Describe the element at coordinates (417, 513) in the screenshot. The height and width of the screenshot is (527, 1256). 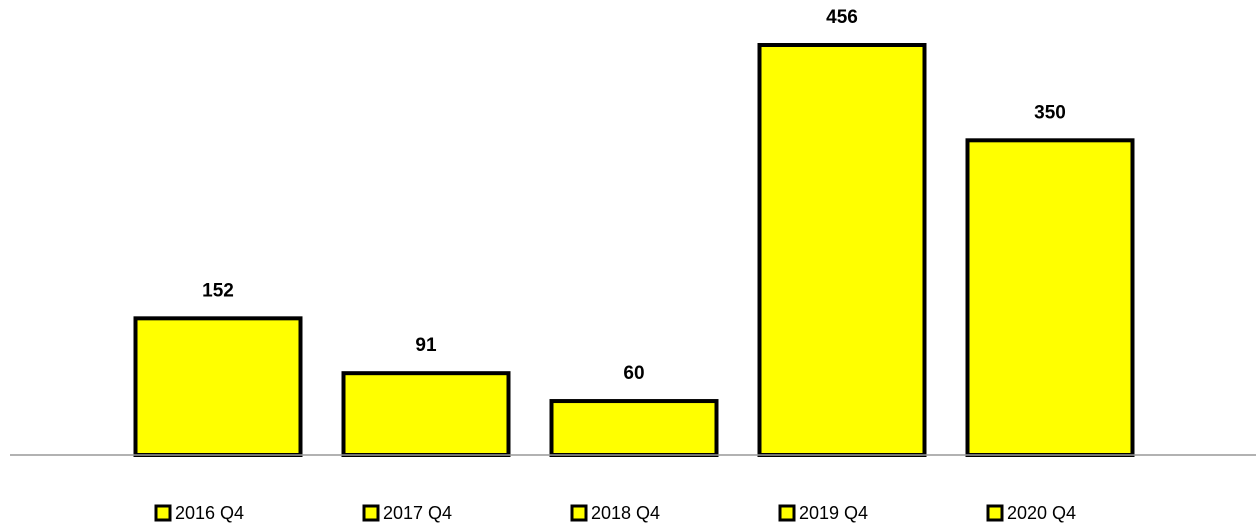
I see `legend-label: 2017 Q4` at that location.